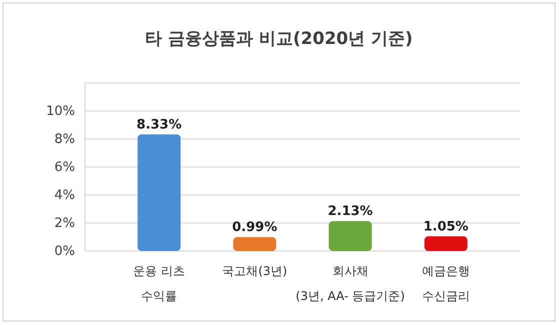  Describe the element at coordinates (279, 39) in the screenshot. I see `chart-title: 타 금융상품과 비교(2020년 기준)` at that location.